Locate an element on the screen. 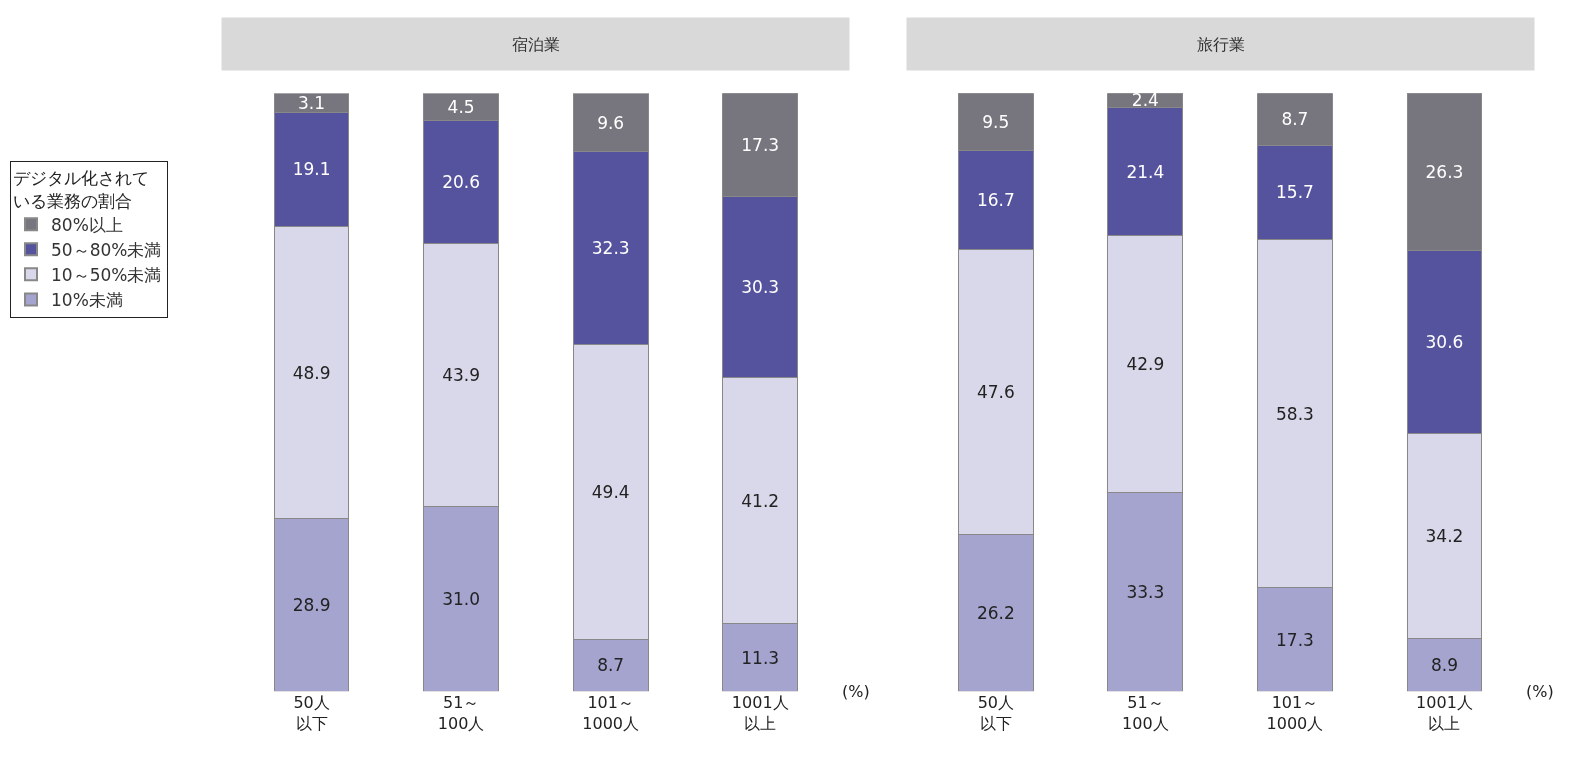 This screenshot has height=777, width=1584. data-label: 11.3 is located at coordinates (760, 657).